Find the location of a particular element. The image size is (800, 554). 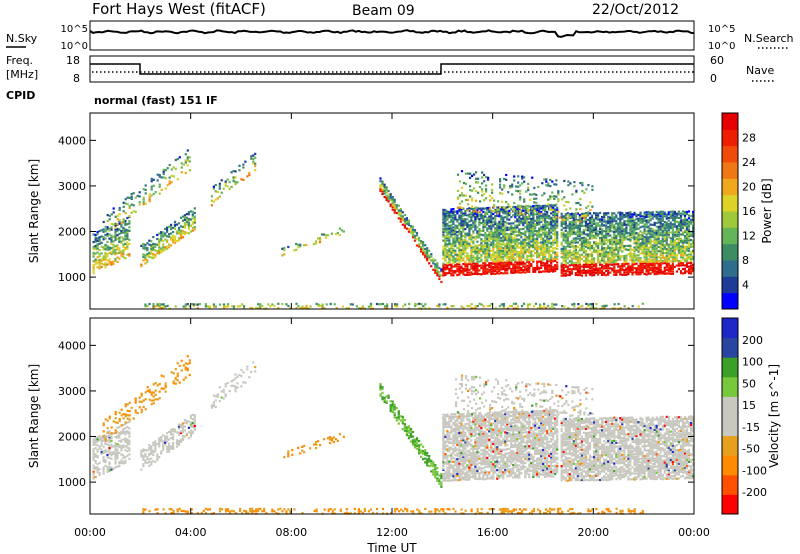

colorbar-cell is located at coordinates (730, 219).